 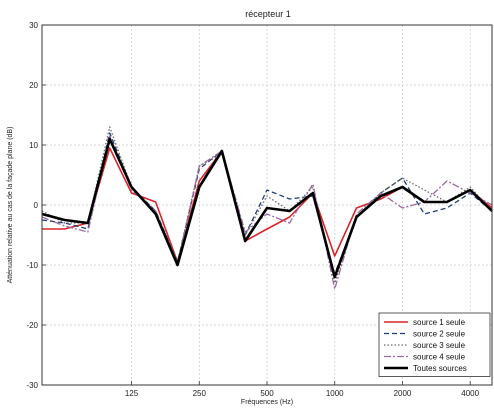 What do you see at coordinates (439, 334) in the screenshot?
I see `legend-entry-label: source 2 seule` at bounding box center [439, 334].